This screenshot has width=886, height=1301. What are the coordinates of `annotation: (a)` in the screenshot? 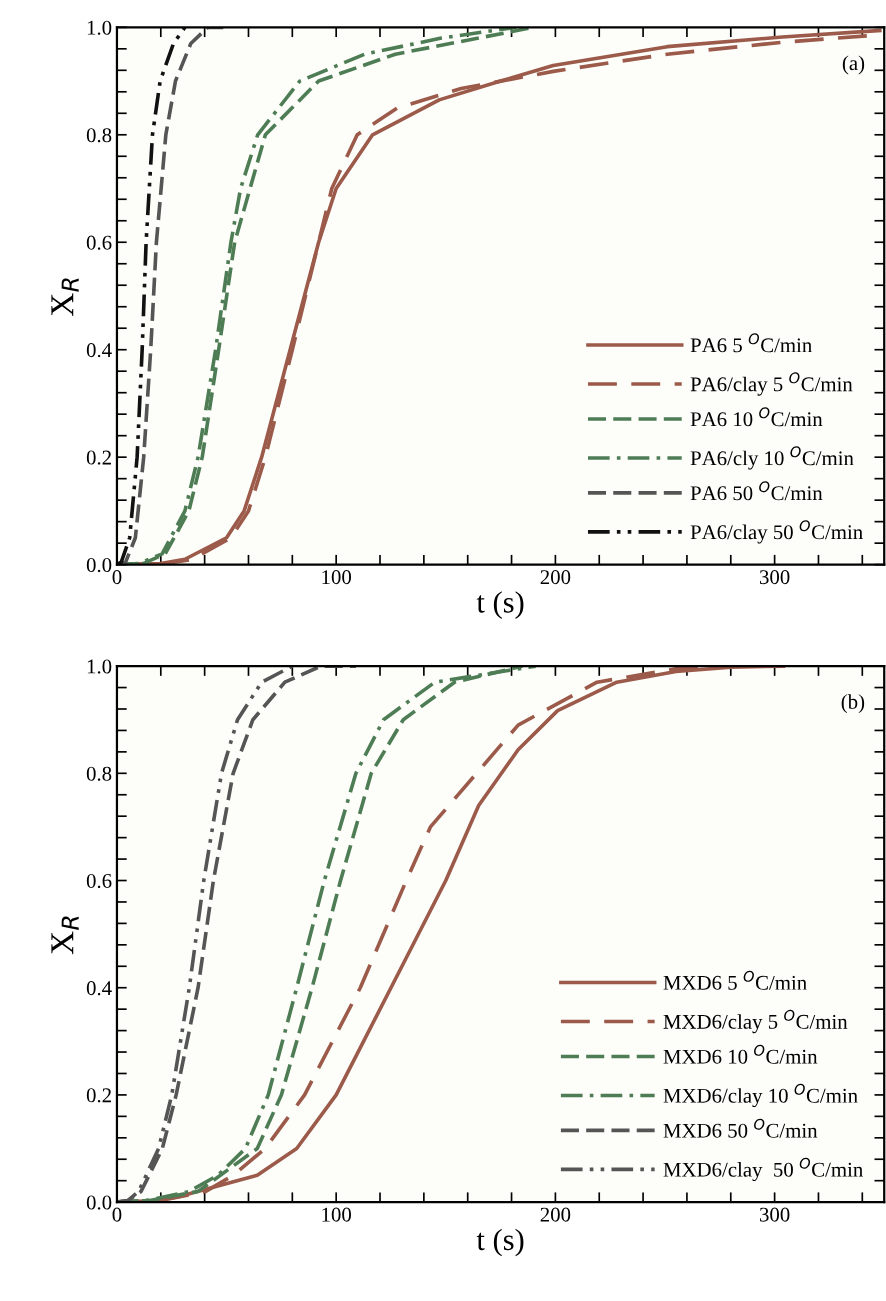 It's located at (853, 65).